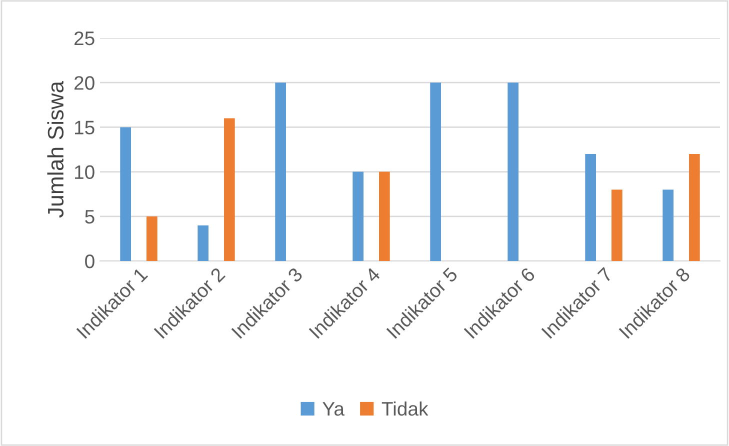 The height and width of the screenshot is (446, 729). What do you see at coordinates (333, 409) in the screenshot?
I see `legend-label: Ya` at bounding box center [333, 409].